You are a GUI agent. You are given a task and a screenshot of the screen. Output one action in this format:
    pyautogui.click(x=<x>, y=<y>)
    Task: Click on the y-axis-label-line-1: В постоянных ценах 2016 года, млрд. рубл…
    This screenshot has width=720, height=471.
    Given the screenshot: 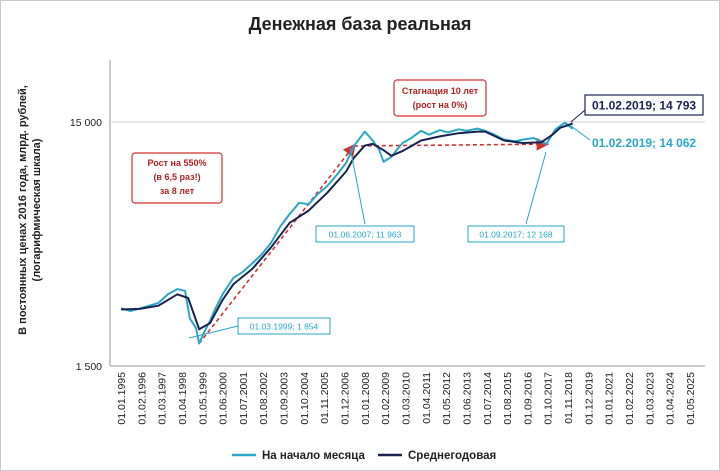 What is the action you would take?
    pyautogui.click(x=23, y=210)
    